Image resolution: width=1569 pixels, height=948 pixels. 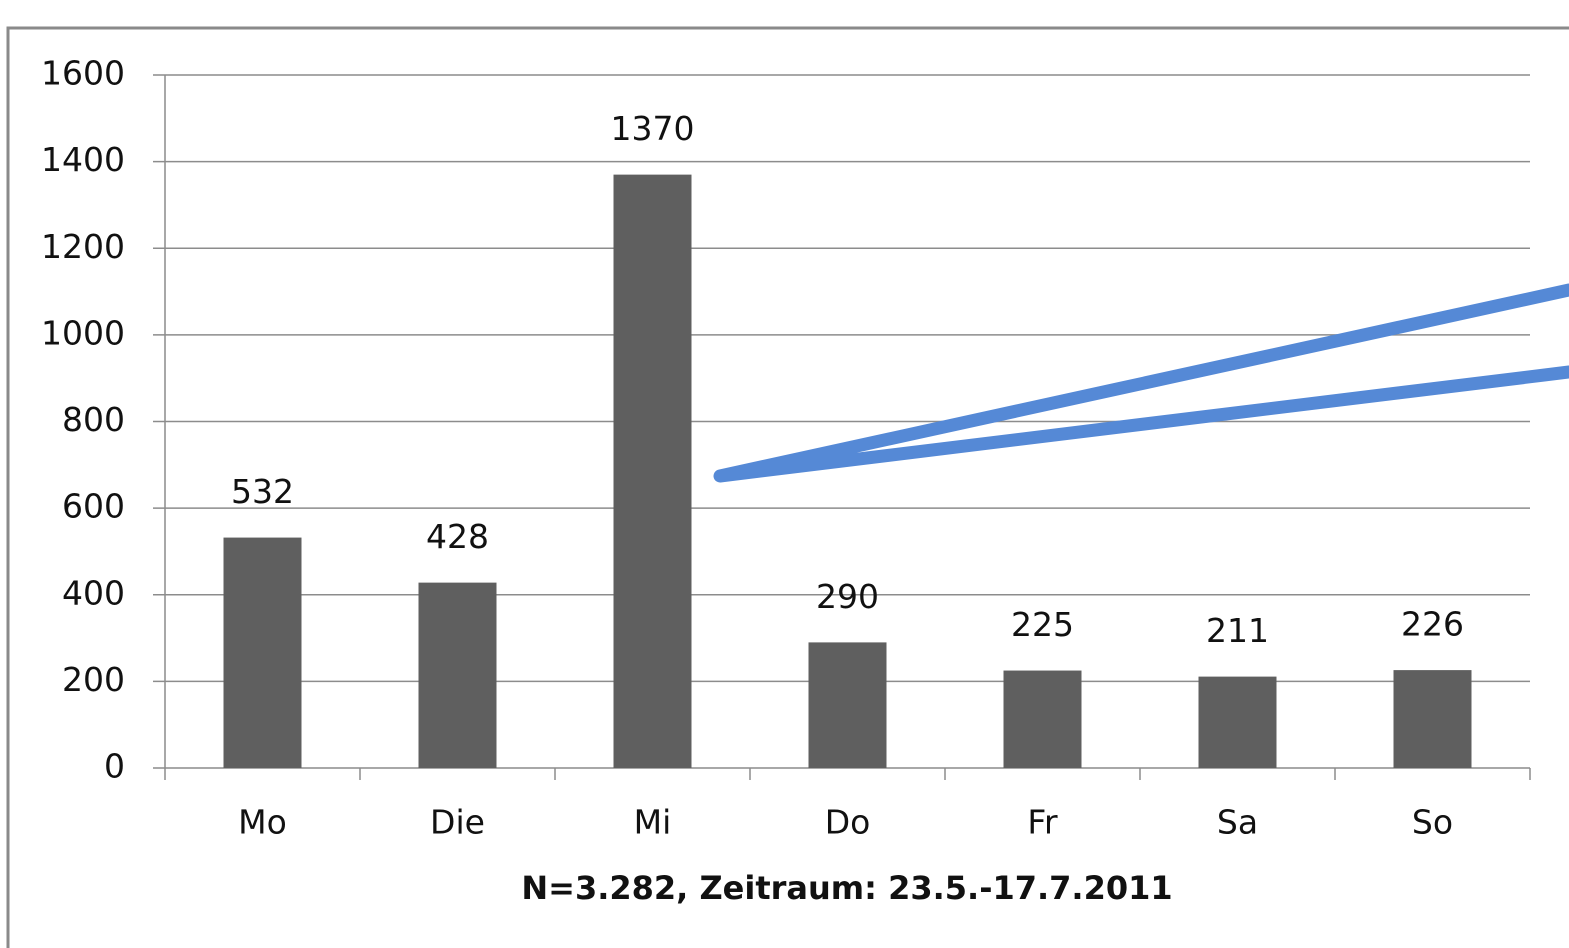 What do you see at coordinates (457, 536) in the screenshot?
I see `data-label: 428` at bounding box center [457, 536].